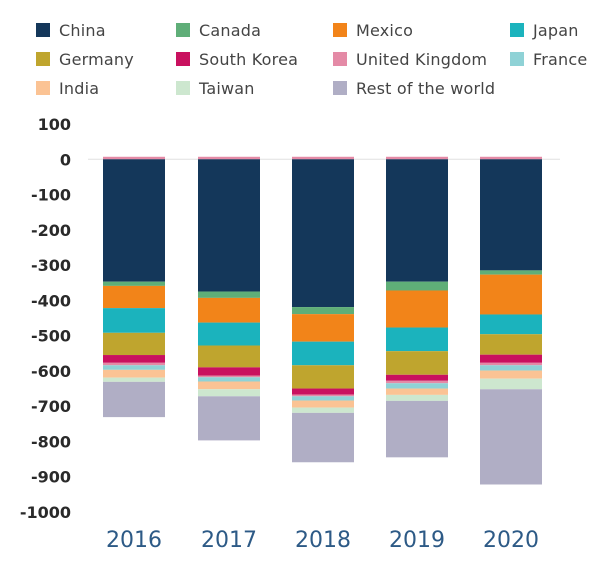  I want to click on legend-label: Japan, so click(556, 30).